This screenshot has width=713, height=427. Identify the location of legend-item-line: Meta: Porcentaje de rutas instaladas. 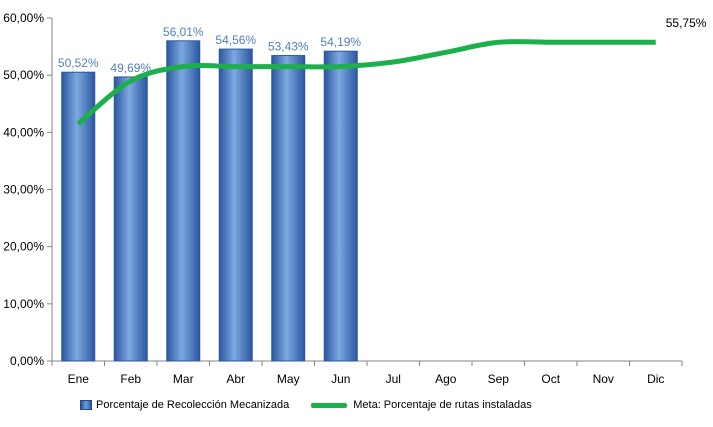
(421, 405).